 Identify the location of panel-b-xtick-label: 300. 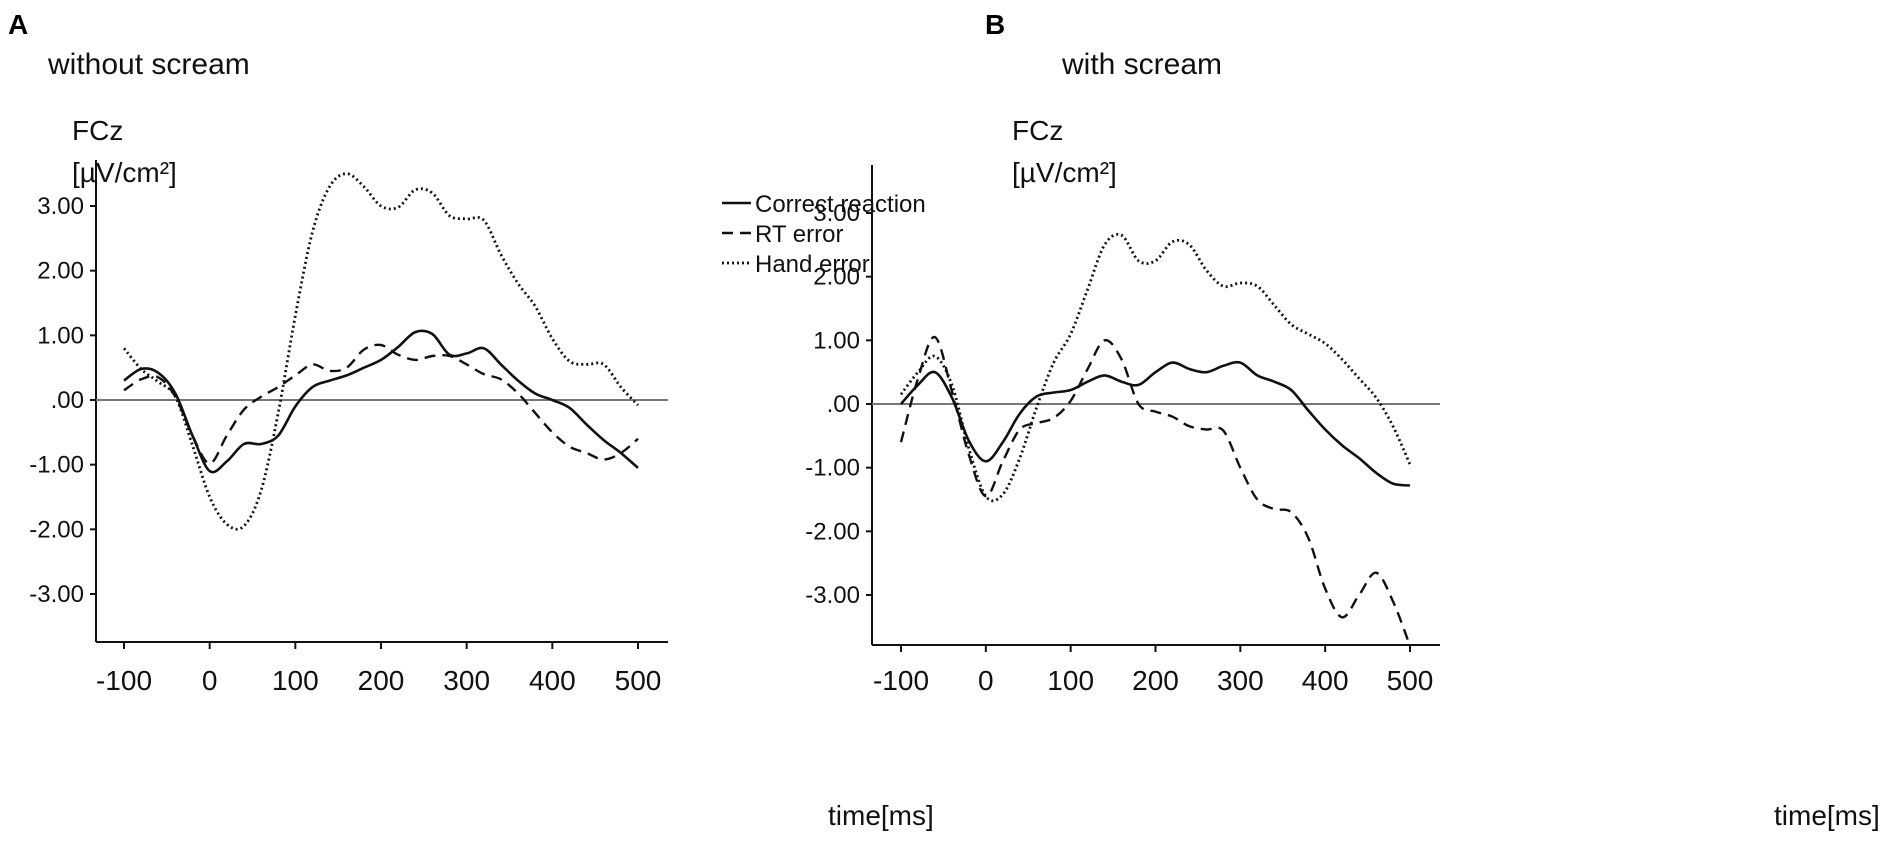
(1240, 680).